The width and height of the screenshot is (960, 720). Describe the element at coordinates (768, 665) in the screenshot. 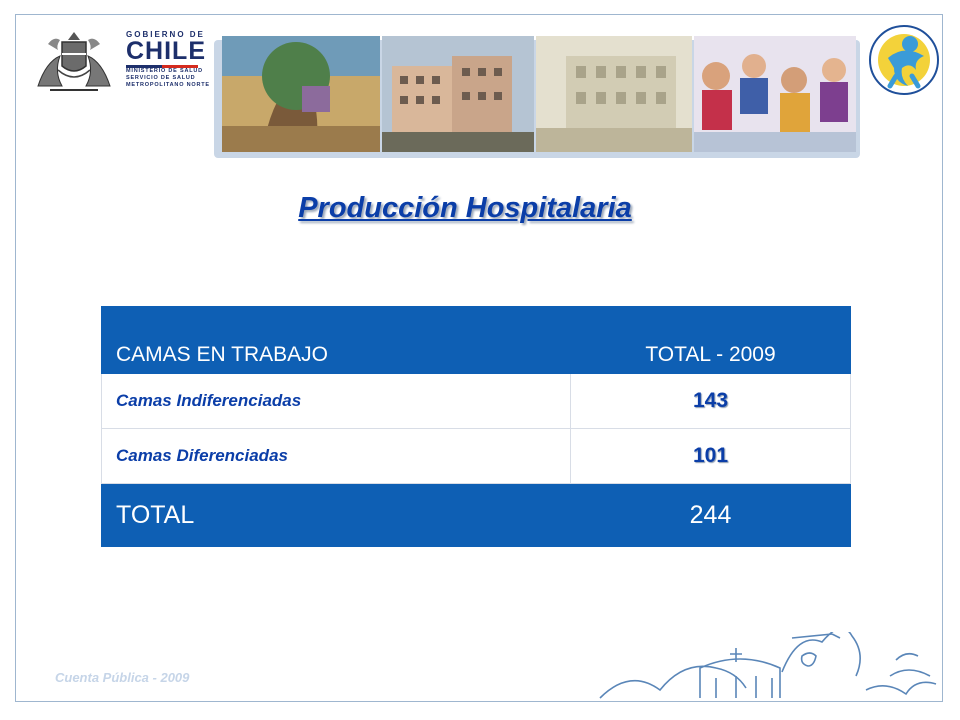

I see `landscape-sketch-icon` at that location.